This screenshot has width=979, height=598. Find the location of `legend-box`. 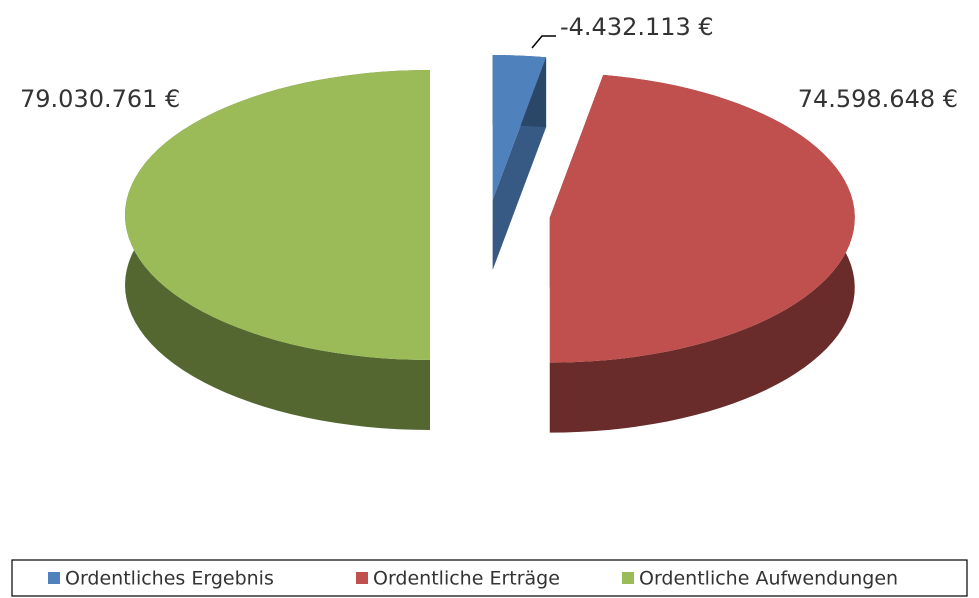

legend-box is located at coordinates (489, 578).